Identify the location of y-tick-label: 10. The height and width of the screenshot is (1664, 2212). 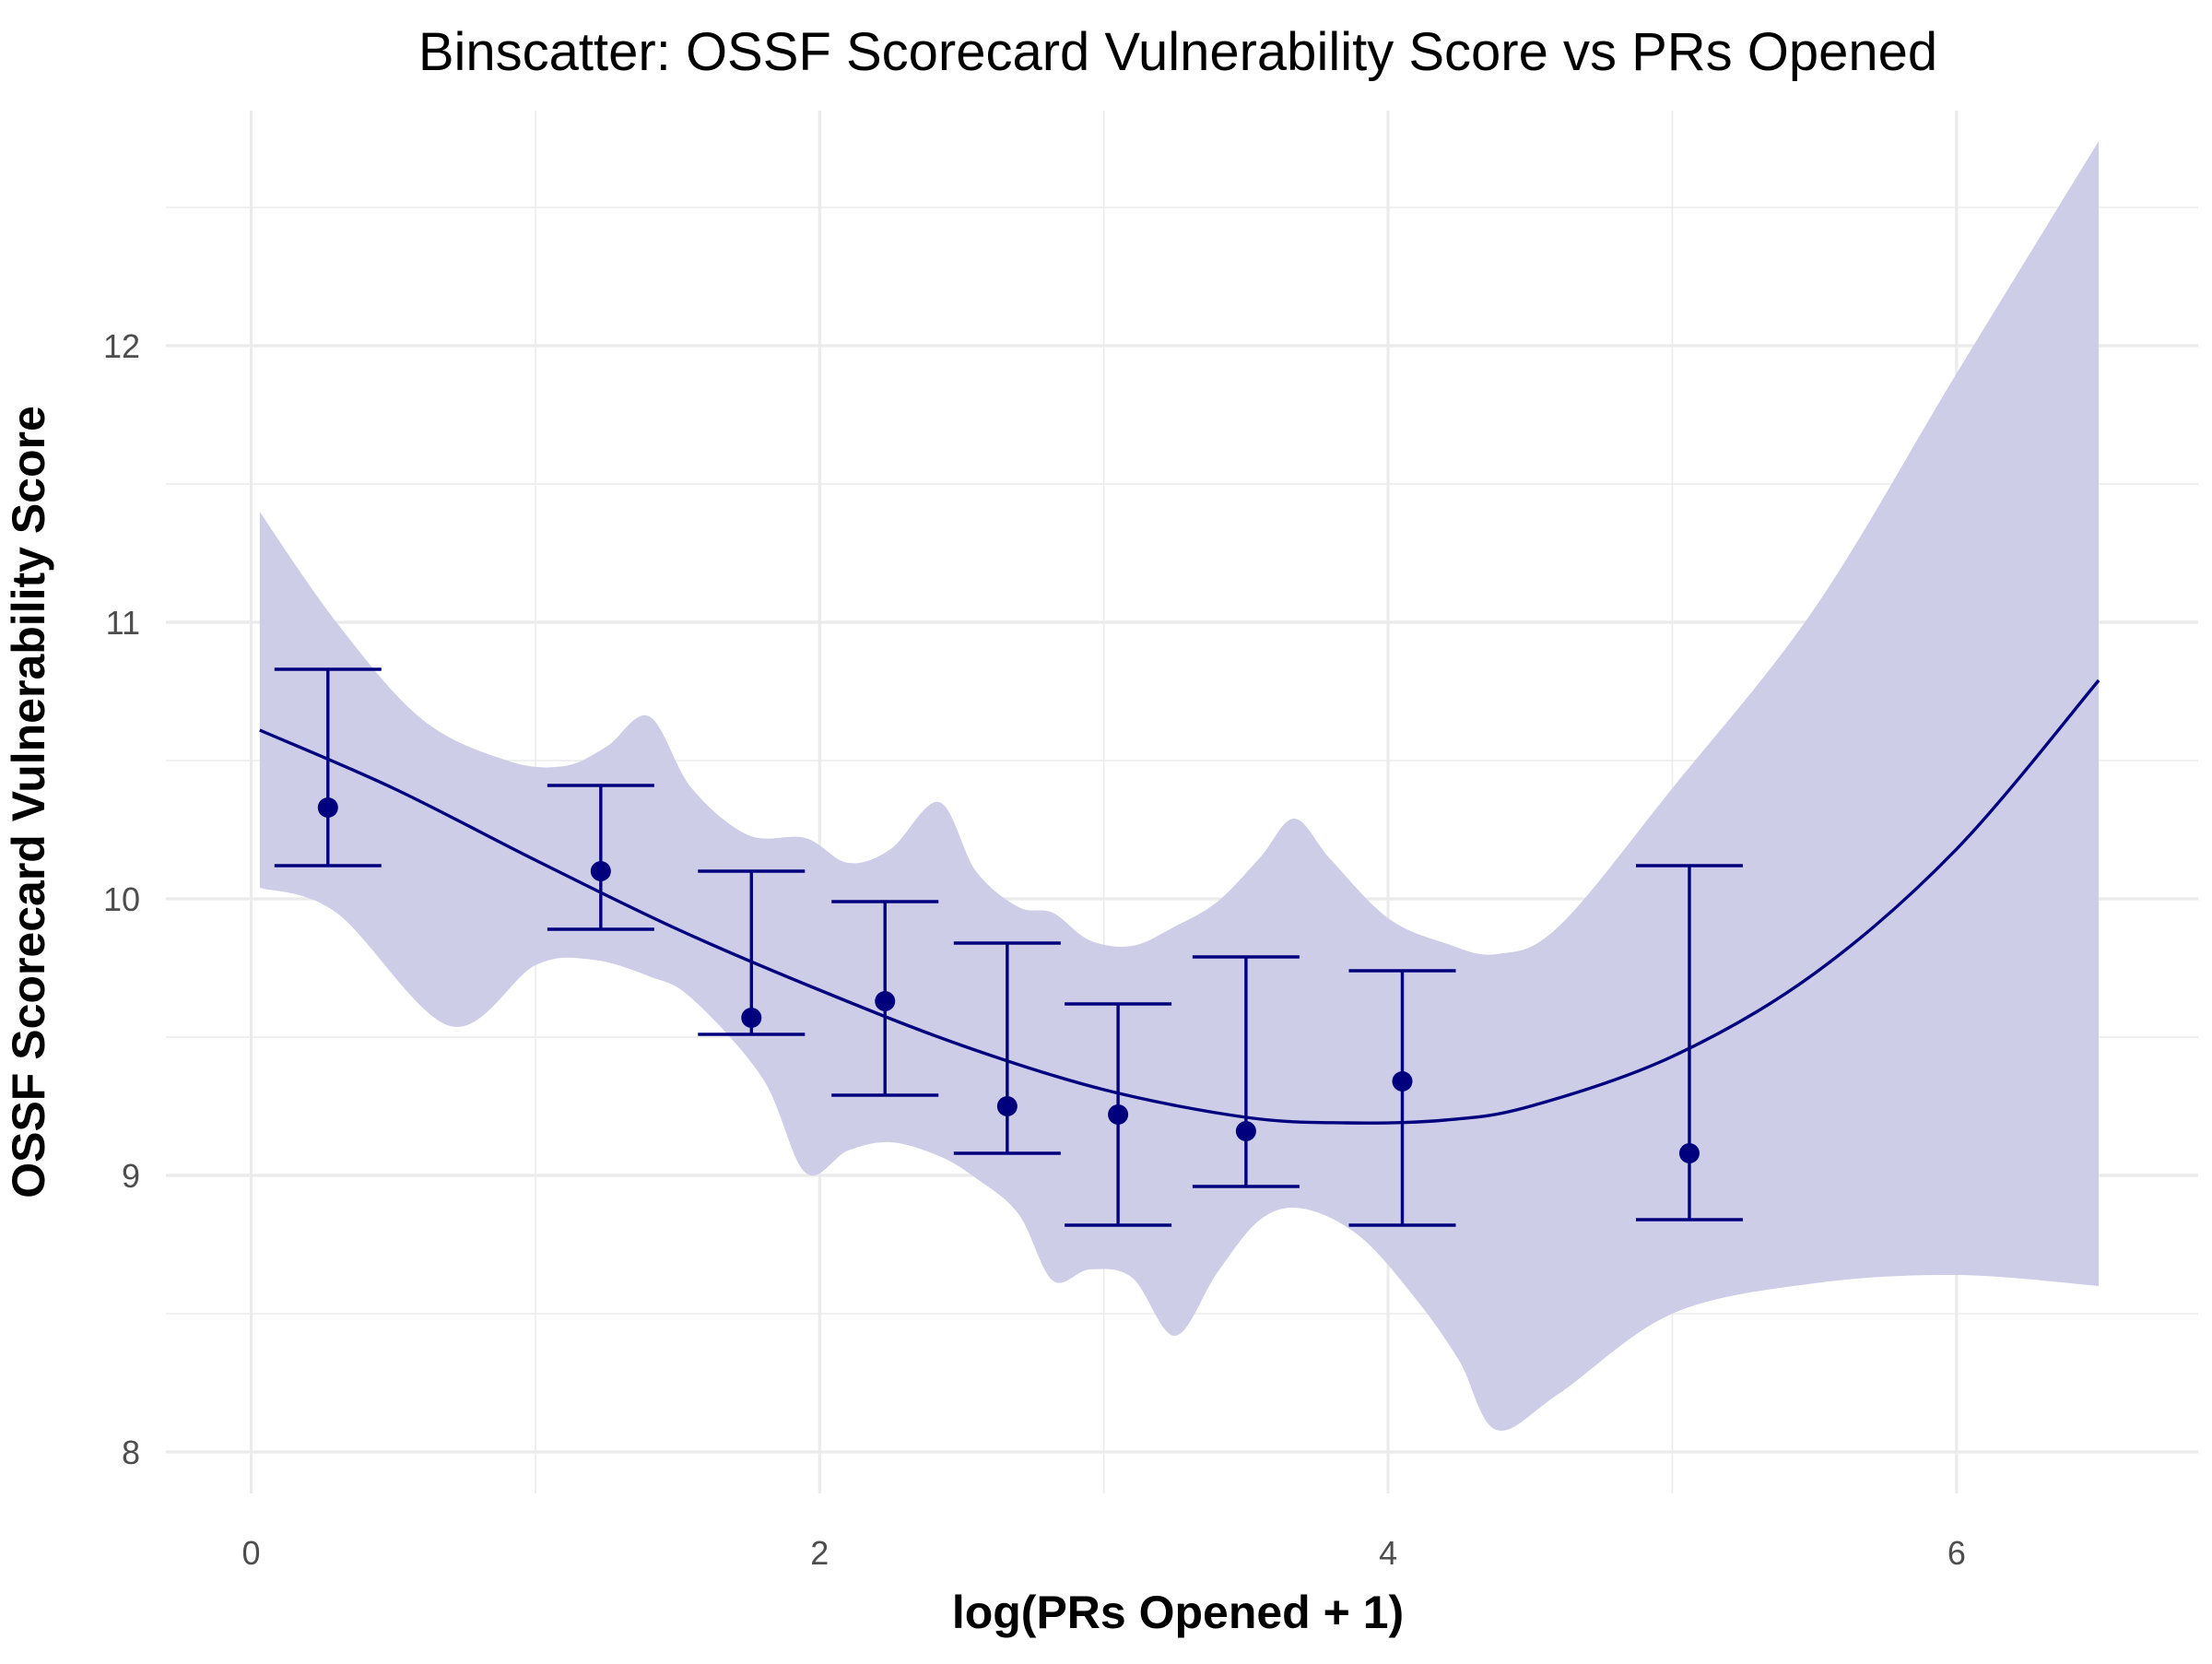
(121, 899).